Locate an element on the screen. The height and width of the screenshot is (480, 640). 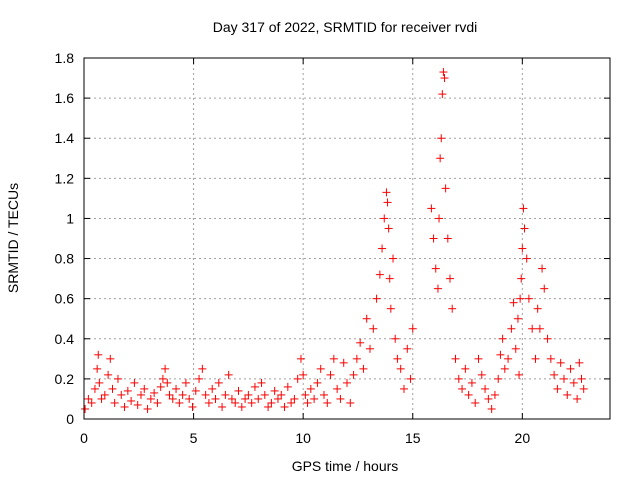
y-axis-title: SRMTID / TECUs is located at coordinates (13, 238).